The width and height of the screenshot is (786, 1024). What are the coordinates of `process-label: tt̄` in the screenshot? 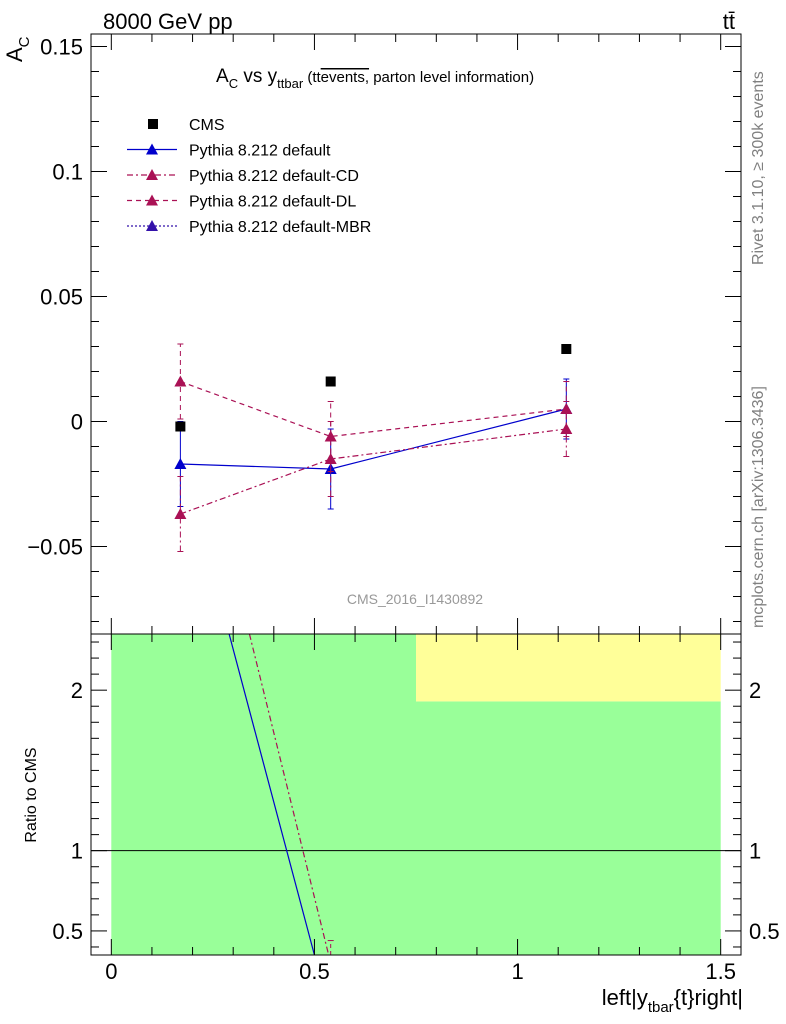 It's located at (729, 21).